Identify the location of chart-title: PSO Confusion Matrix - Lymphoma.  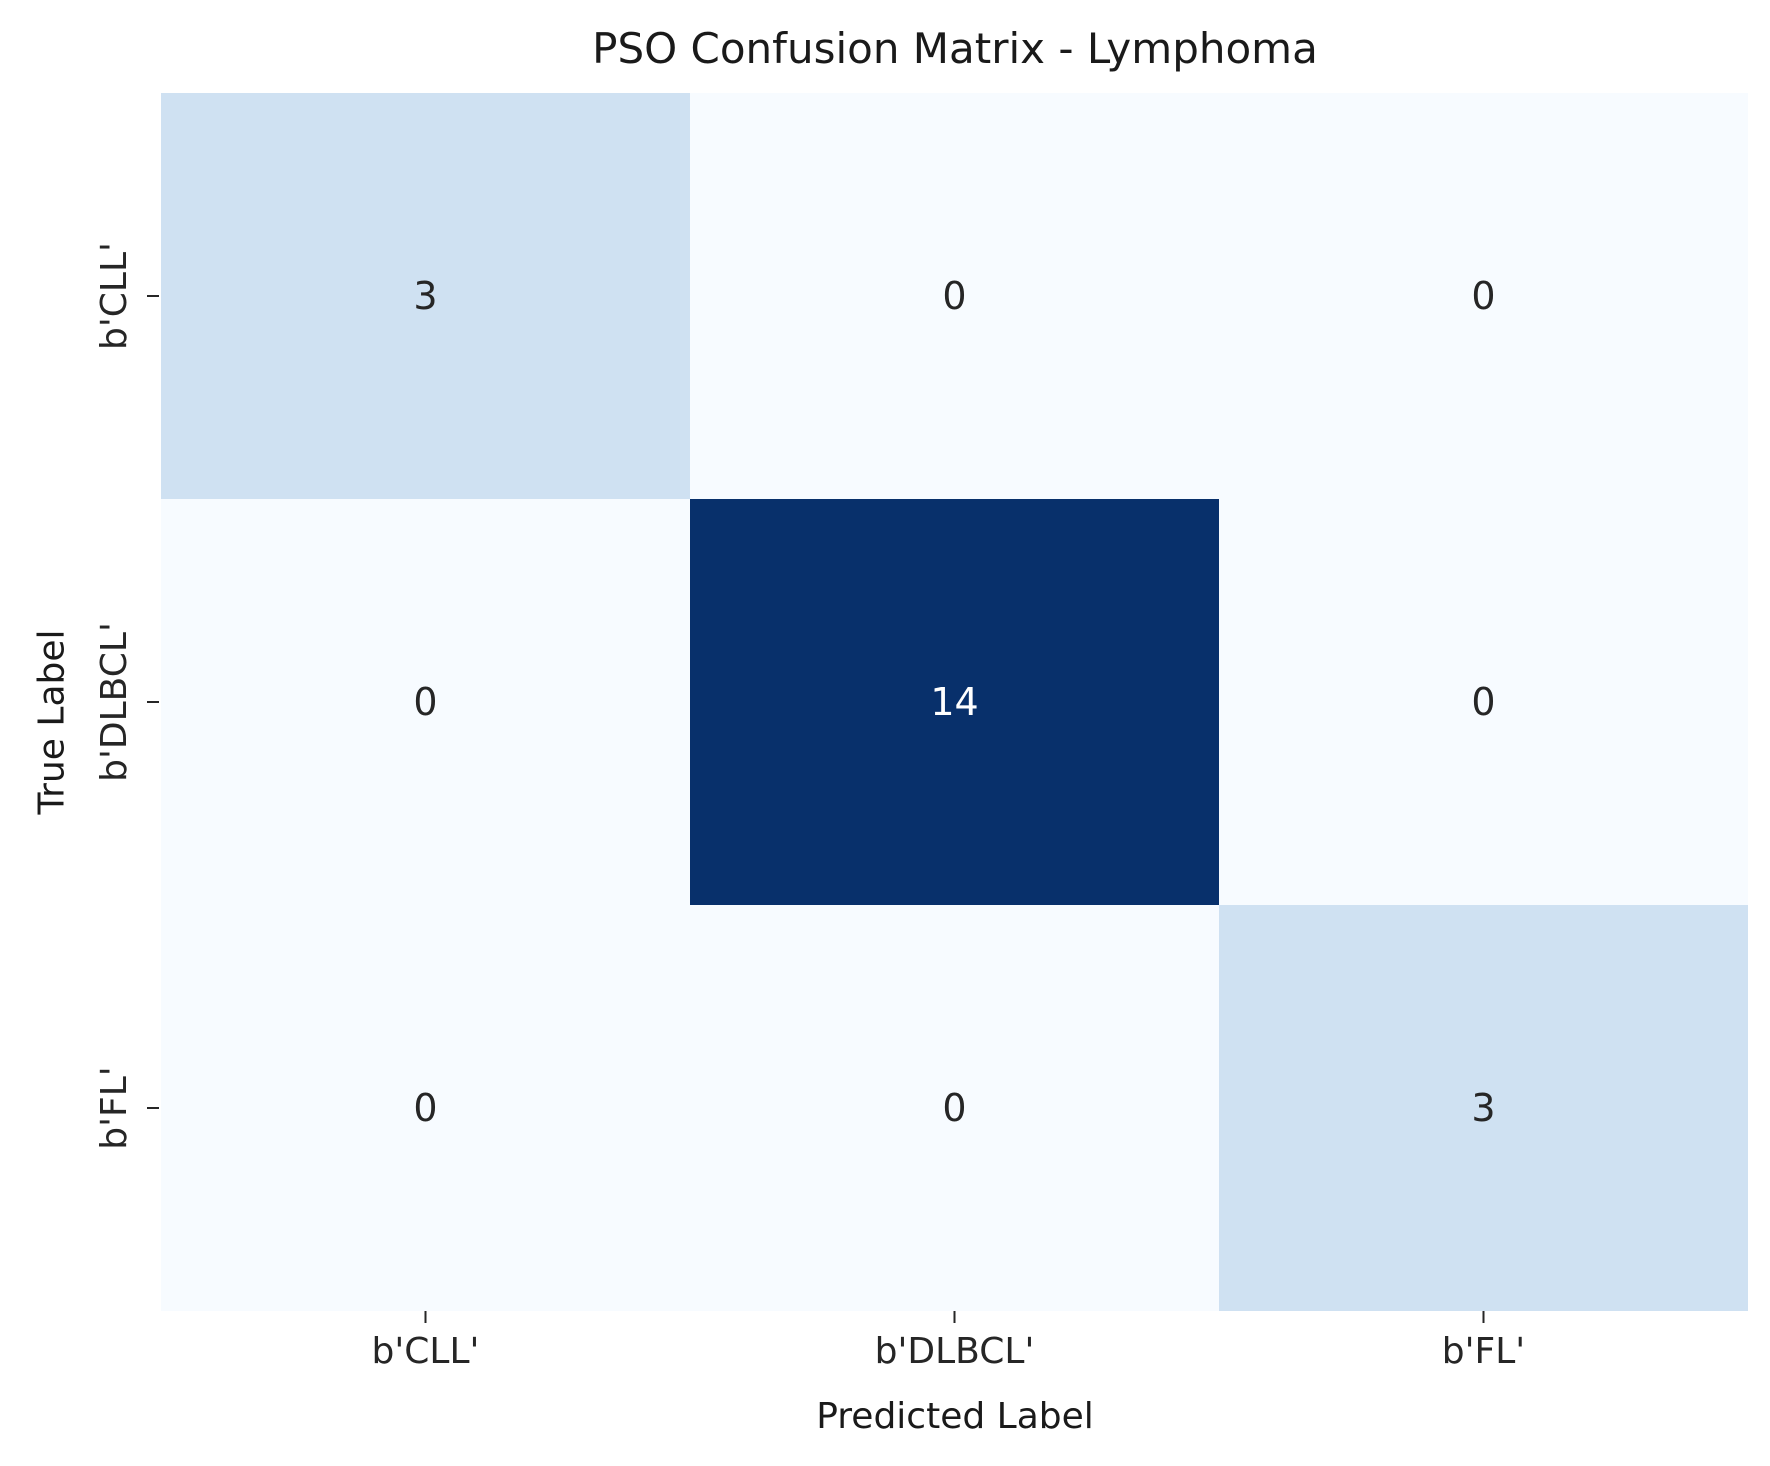
(955, 48).